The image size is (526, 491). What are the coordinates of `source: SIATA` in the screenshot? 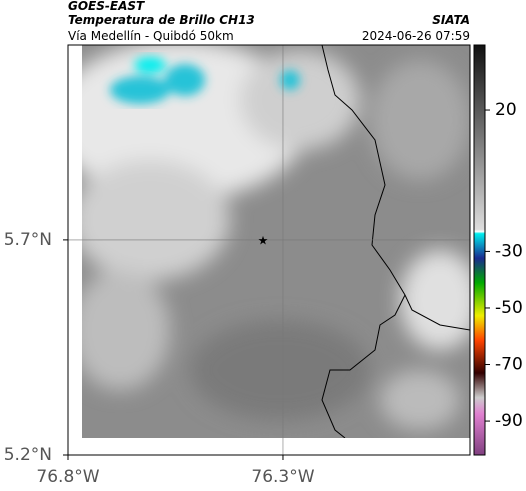 It's located at (451, 20).